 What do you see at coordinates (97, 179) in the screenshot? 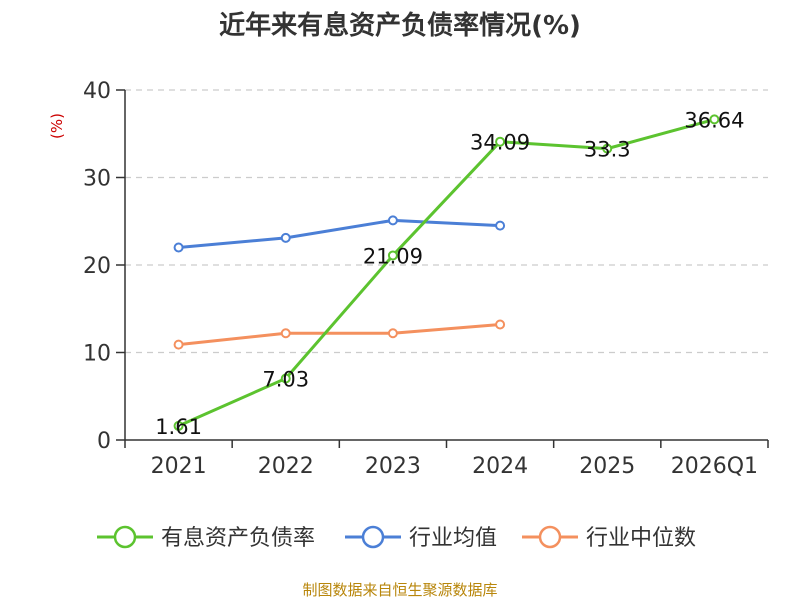
I see `y-tick-label: 30` at bounding box center [97, 179].